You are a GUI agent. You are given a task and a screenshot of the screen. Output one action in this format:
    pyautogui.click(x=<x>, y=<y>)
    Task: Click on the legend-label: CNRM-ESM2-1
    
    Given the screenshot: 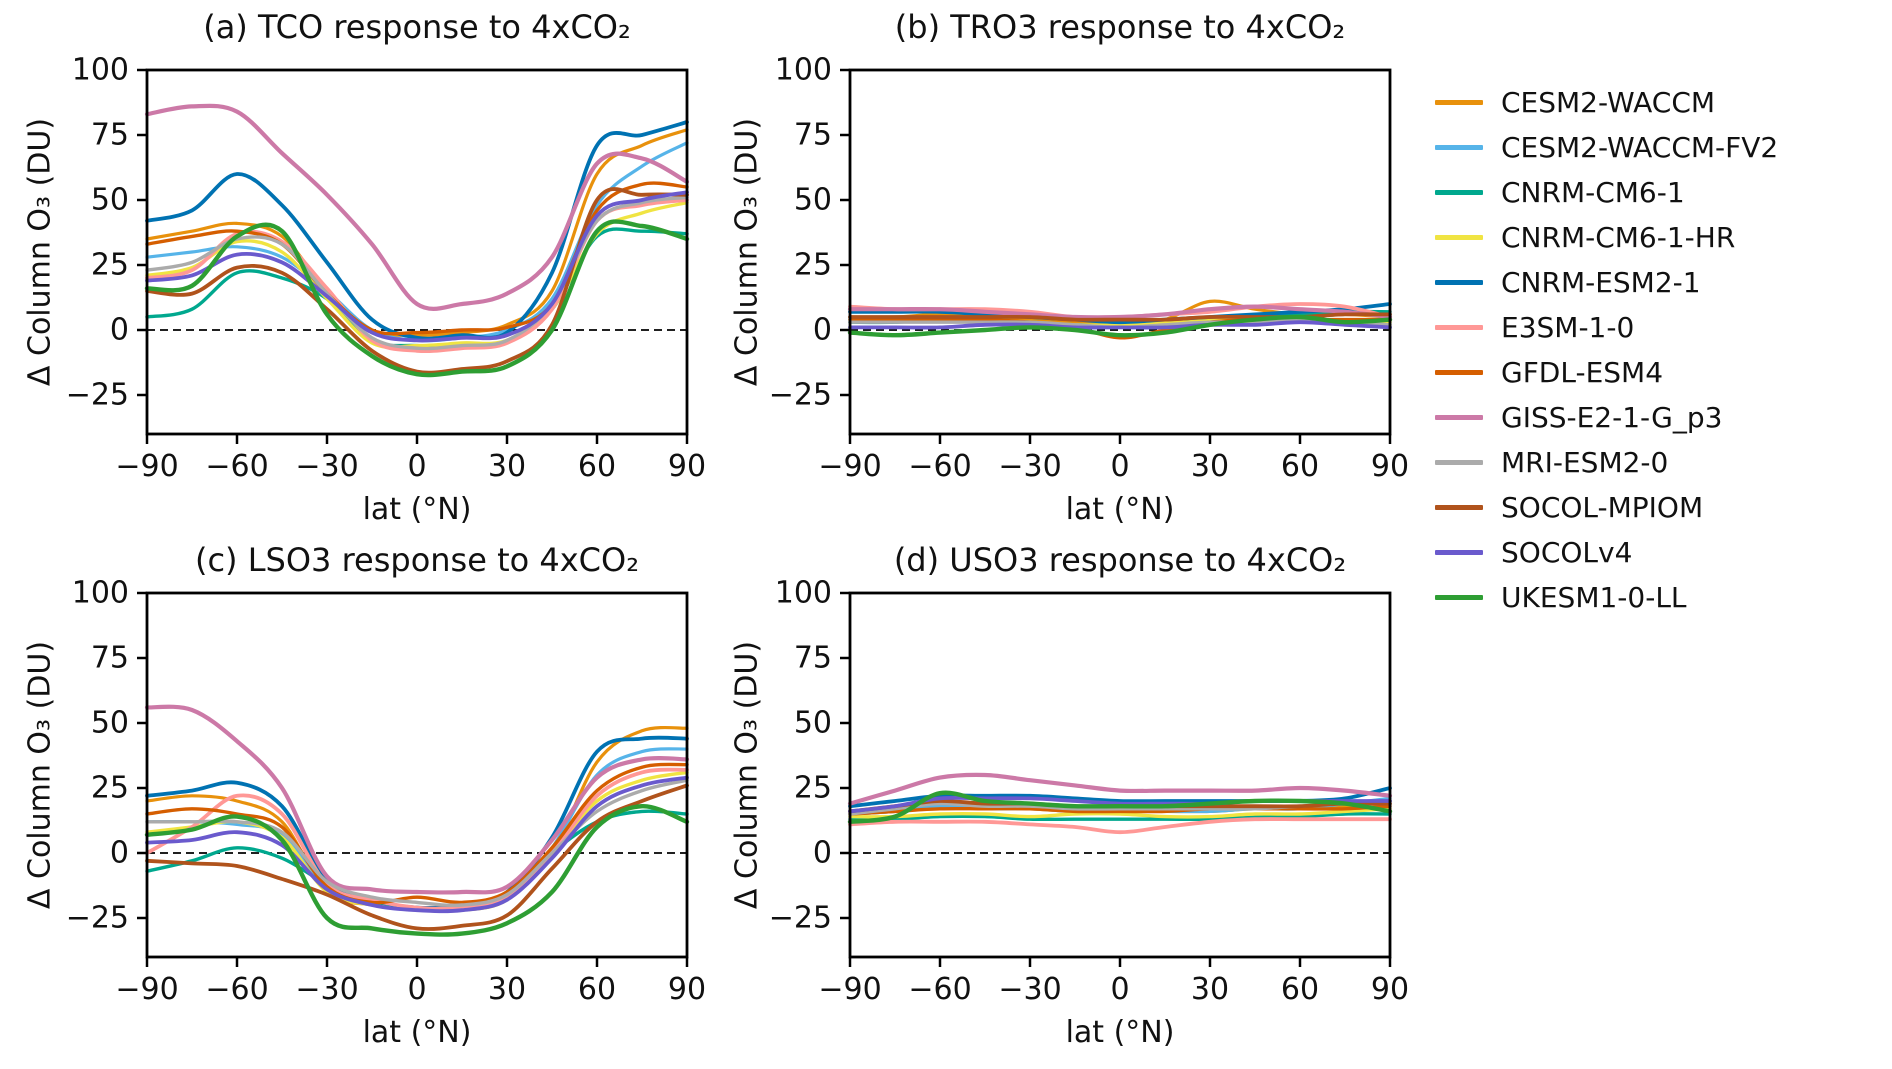 What is the action you would take?
    pyautogui.click(x=1601, y=282)
    